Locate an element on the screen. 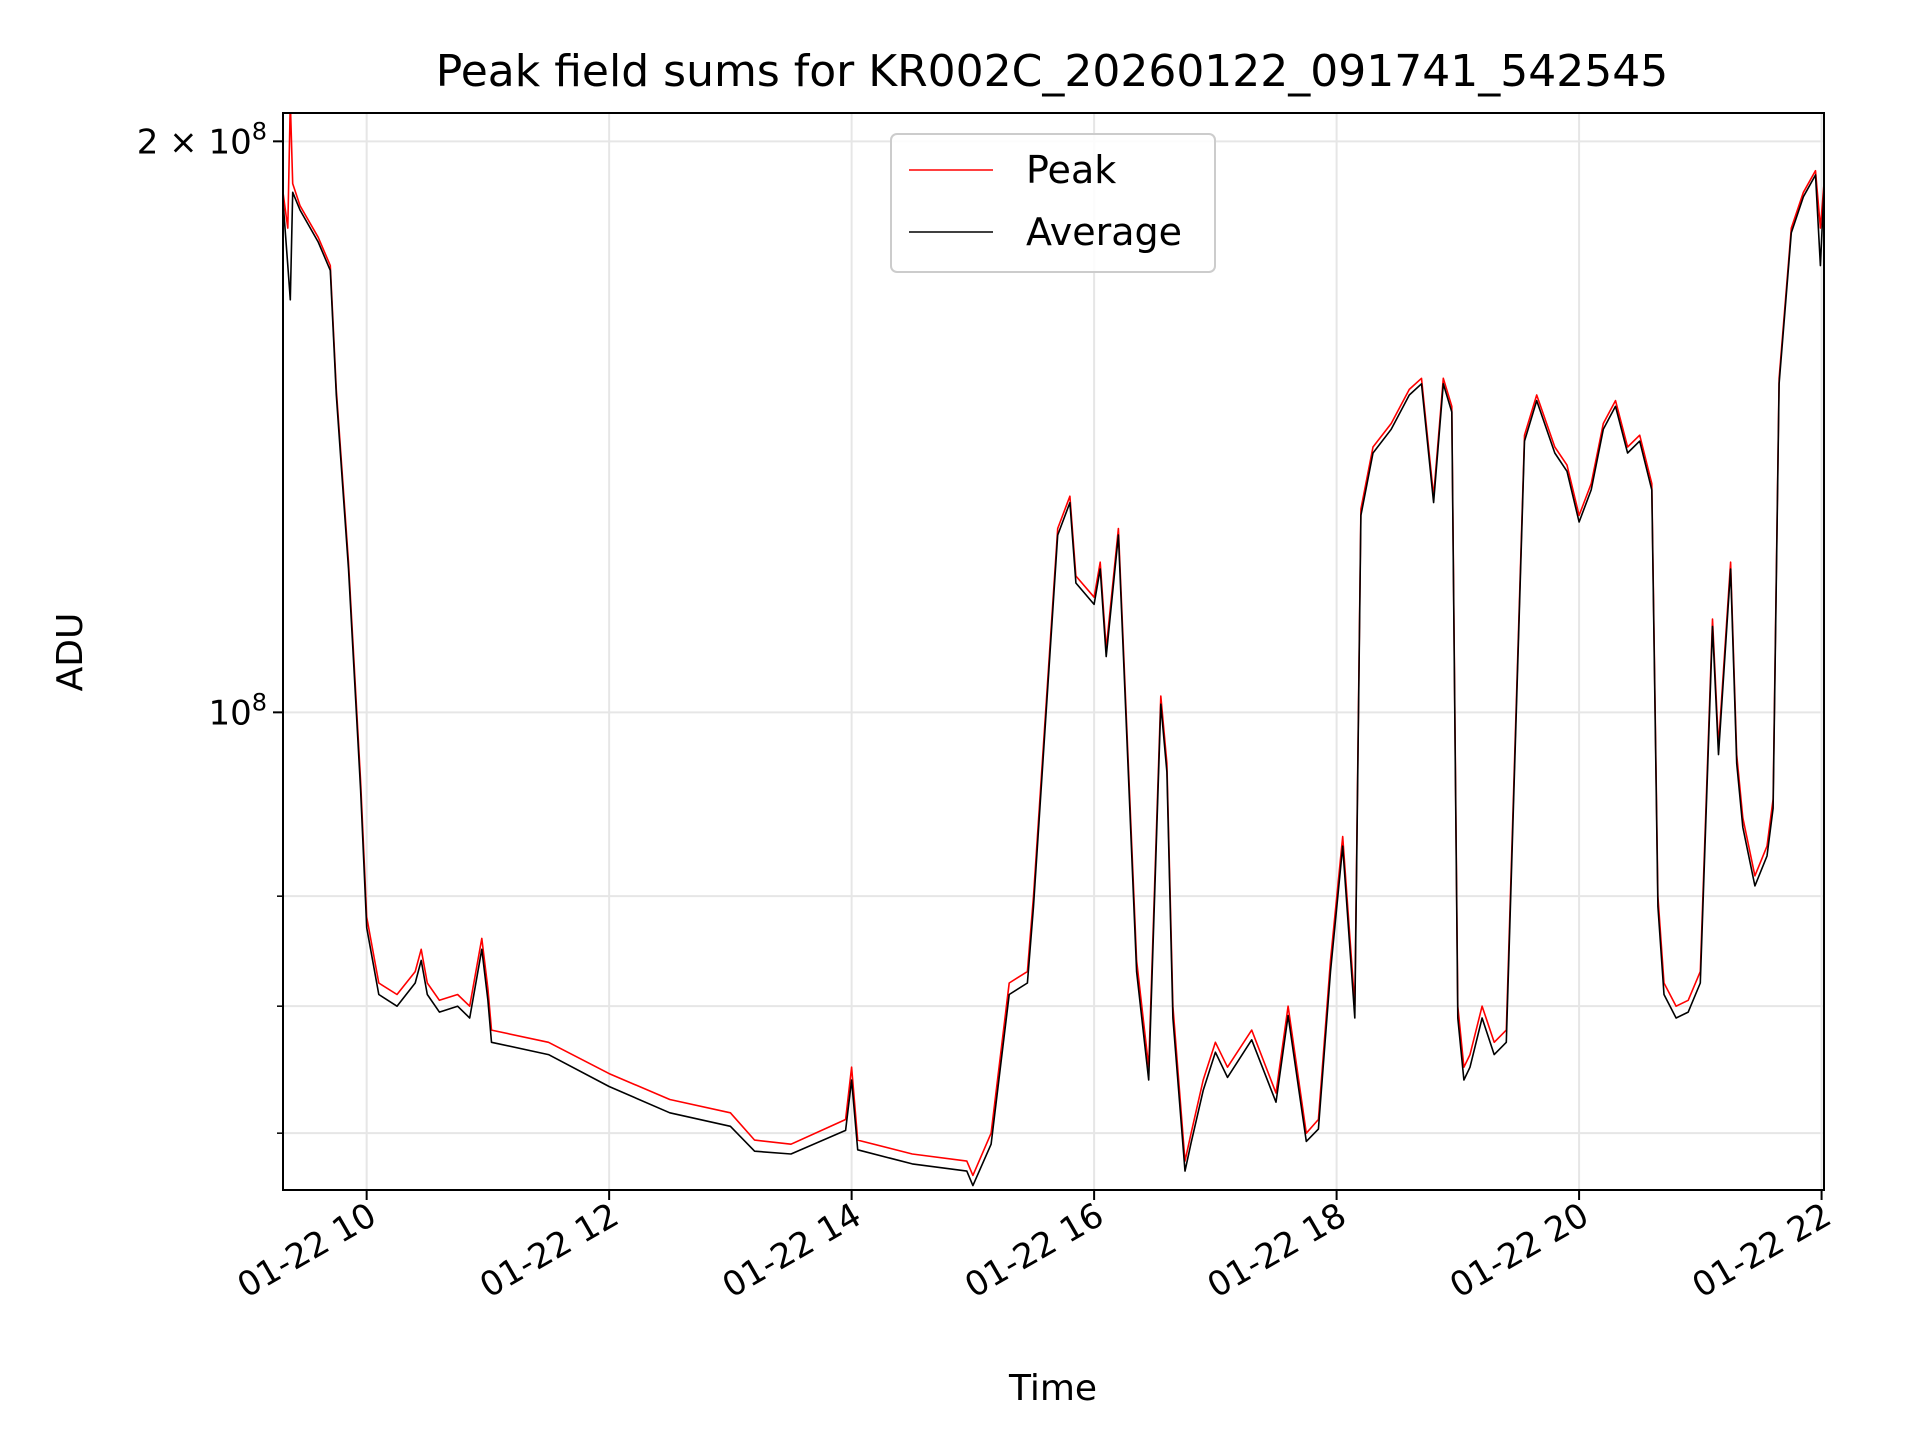 The image size is (1920, 1440). legend-box is located at coordinates (1053, 203).